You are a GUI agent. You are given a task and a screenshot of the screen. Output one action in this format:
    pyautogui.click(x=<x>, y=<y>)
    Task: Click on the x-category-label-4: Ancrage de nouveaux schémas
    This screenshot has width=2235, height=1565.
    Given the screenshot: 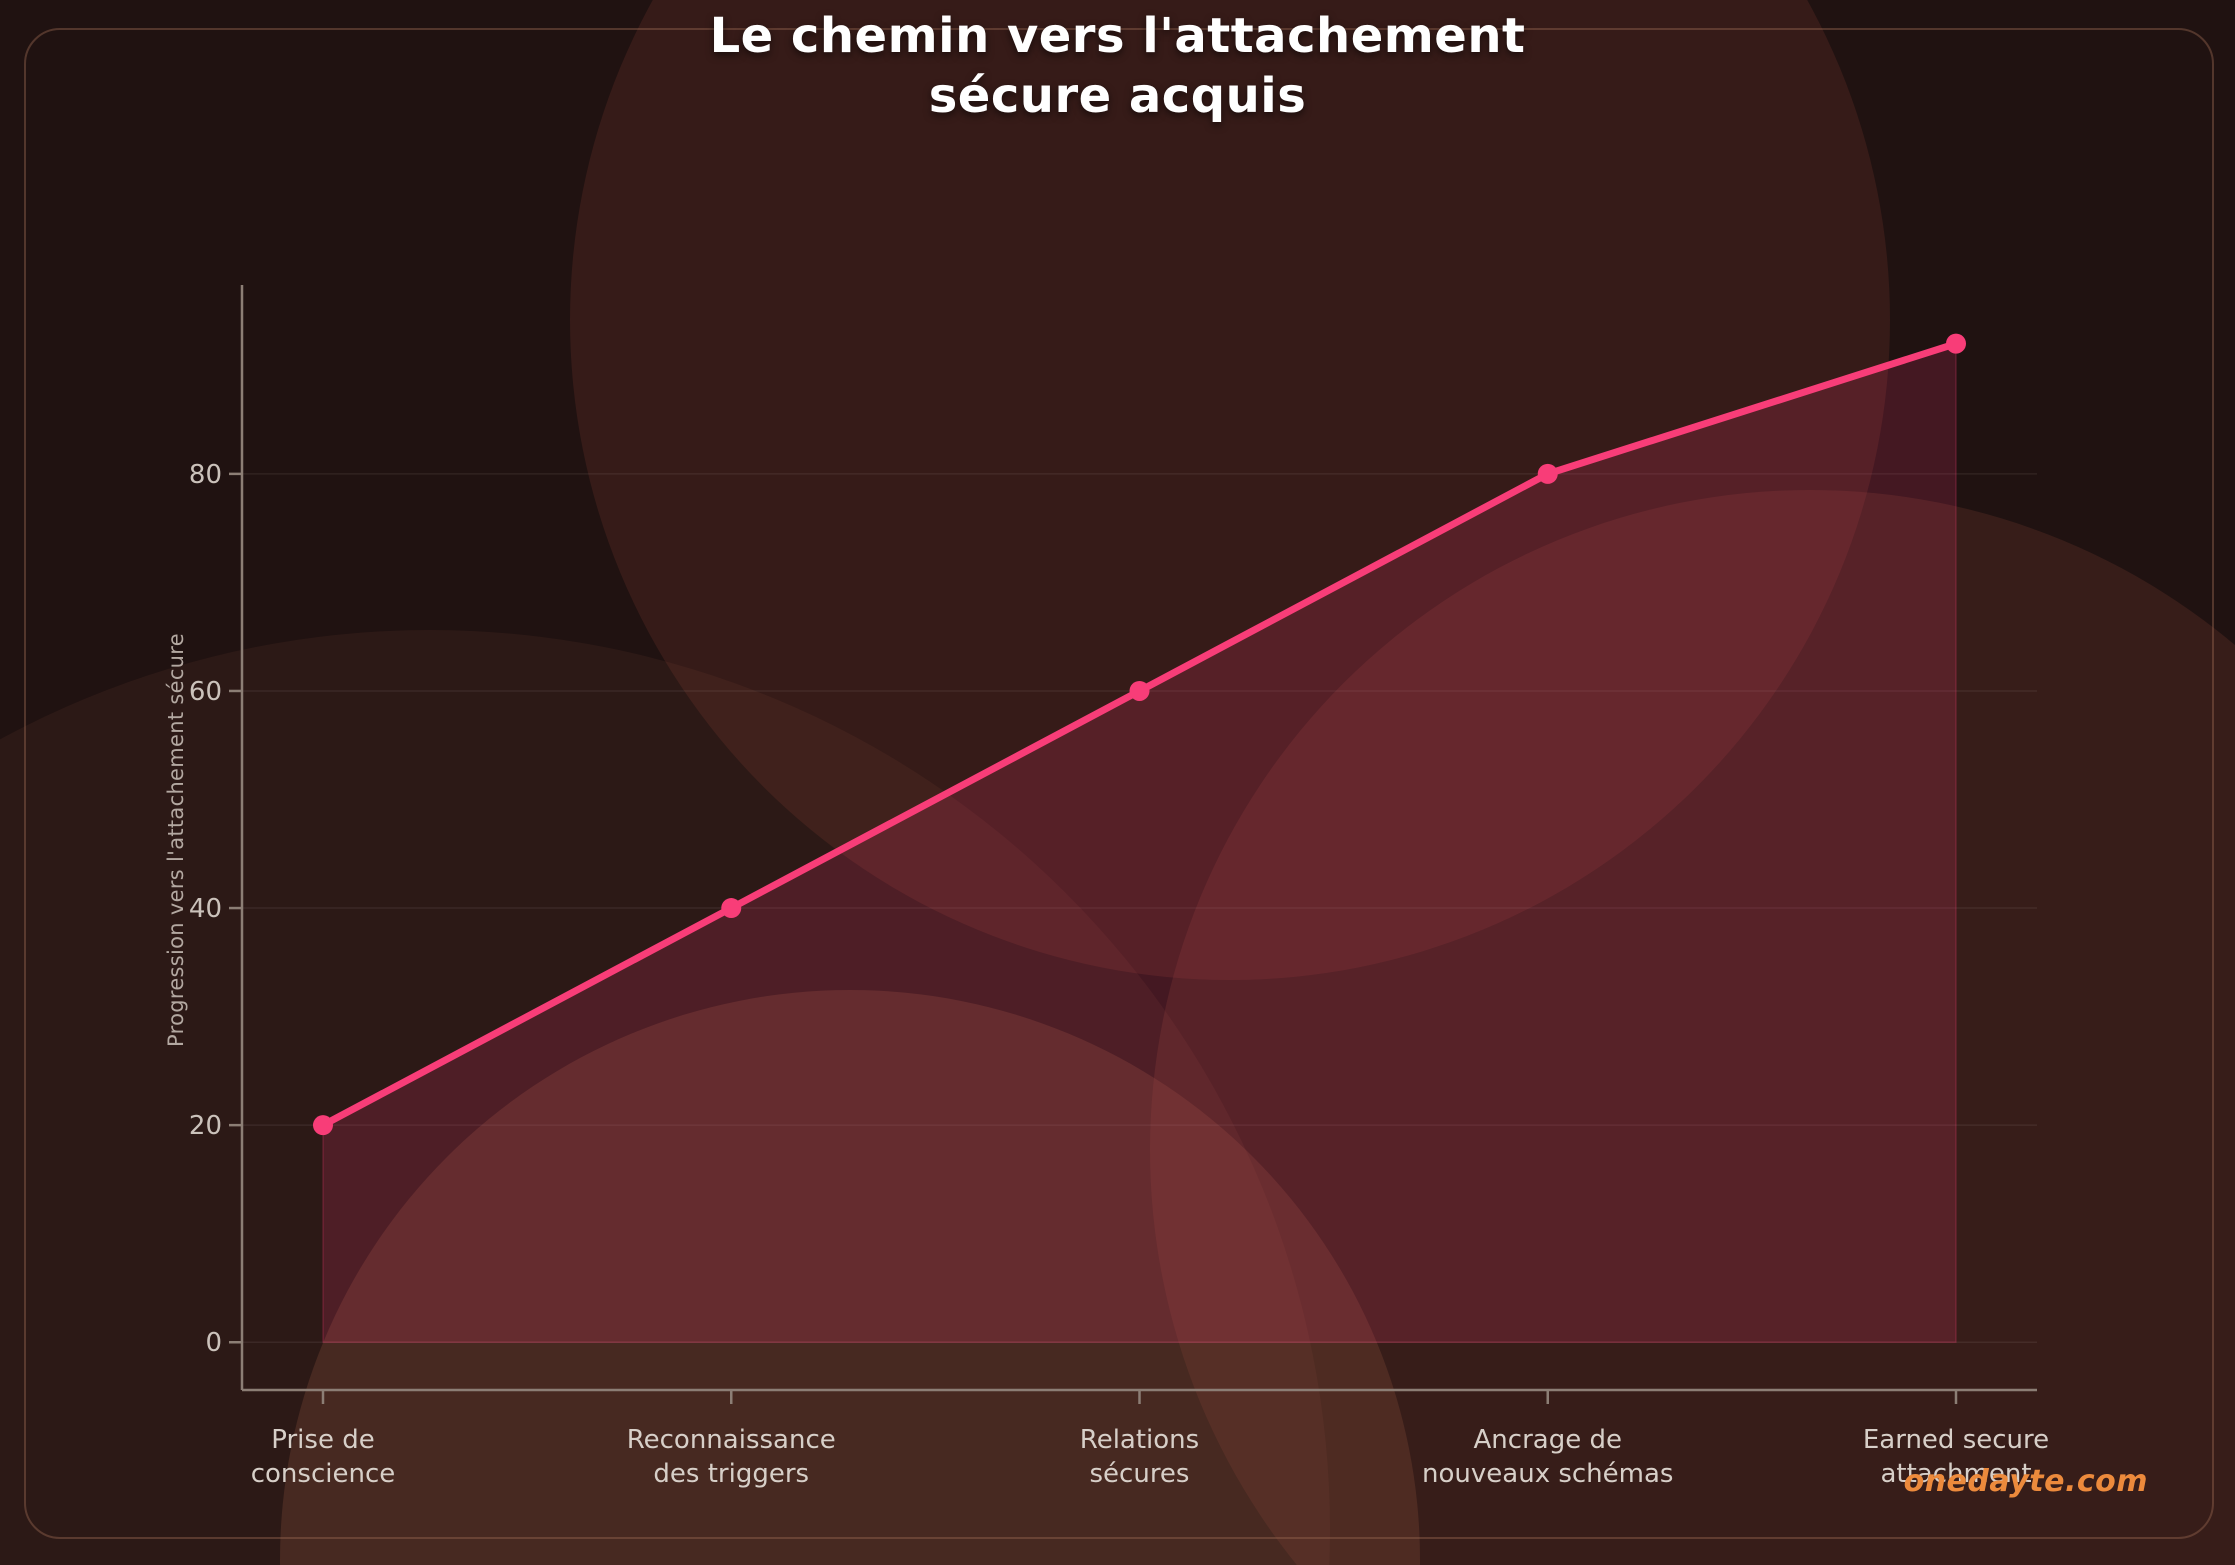 What is the action you would take?
    pyautogui.click(x=1547, y=1457)
    